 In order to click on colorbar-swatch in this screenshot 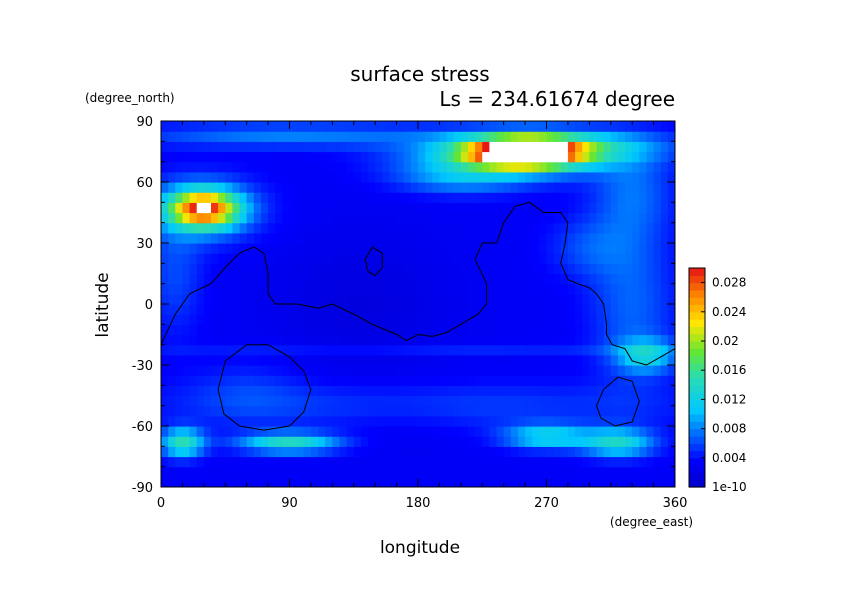, I will do `click(697, 286)`.